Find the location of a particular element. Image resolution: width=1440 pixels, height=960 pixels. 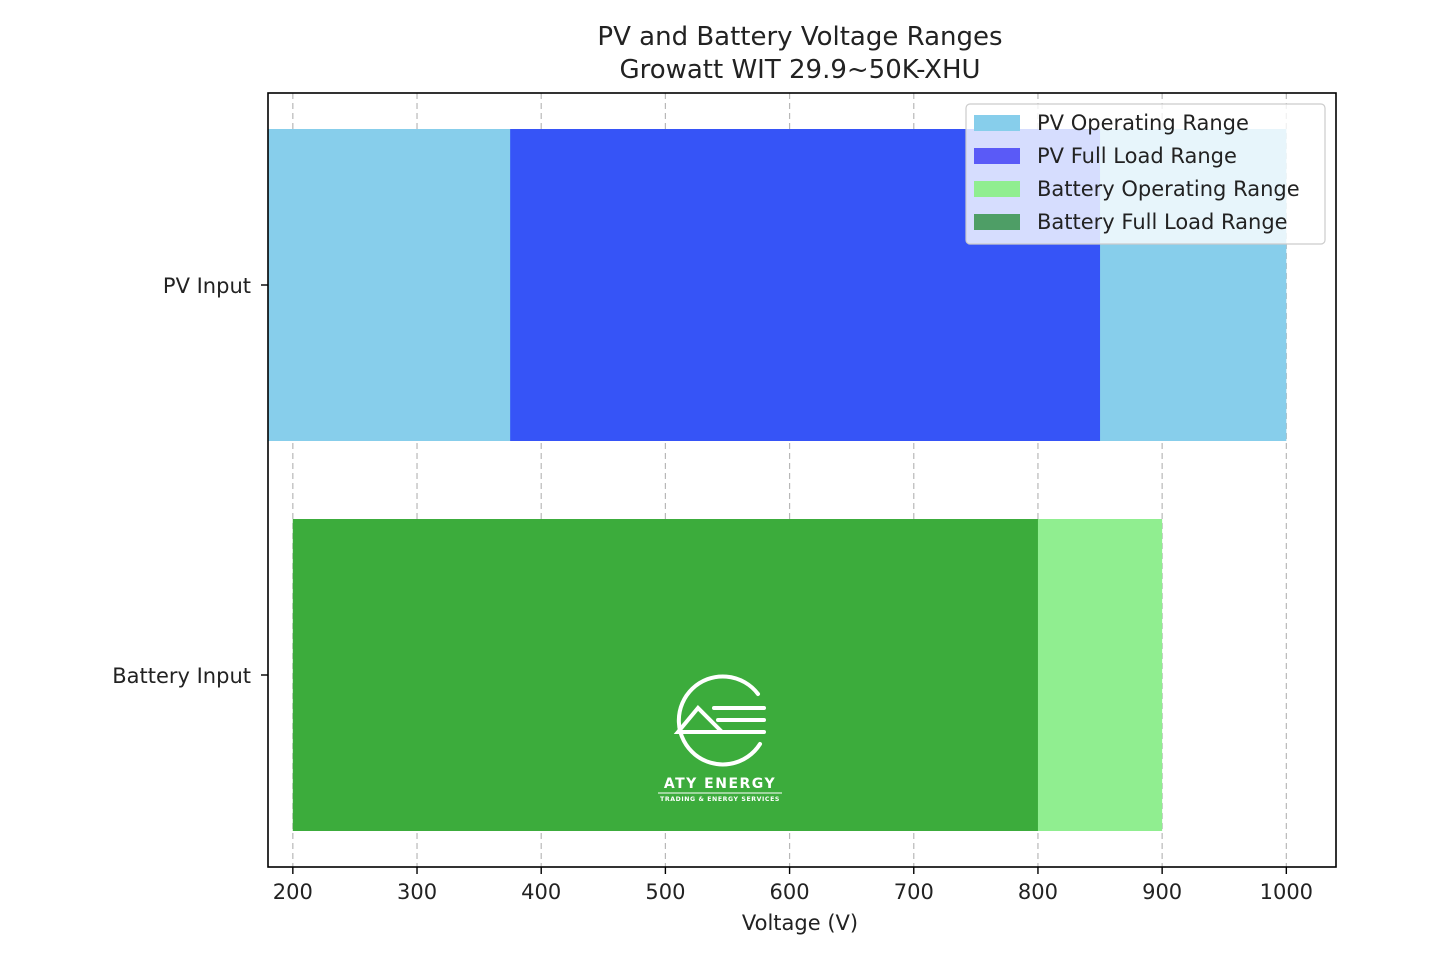

chart-title-line1: PV and Battery Voltage Ranges is located at coordinates (799, 37).